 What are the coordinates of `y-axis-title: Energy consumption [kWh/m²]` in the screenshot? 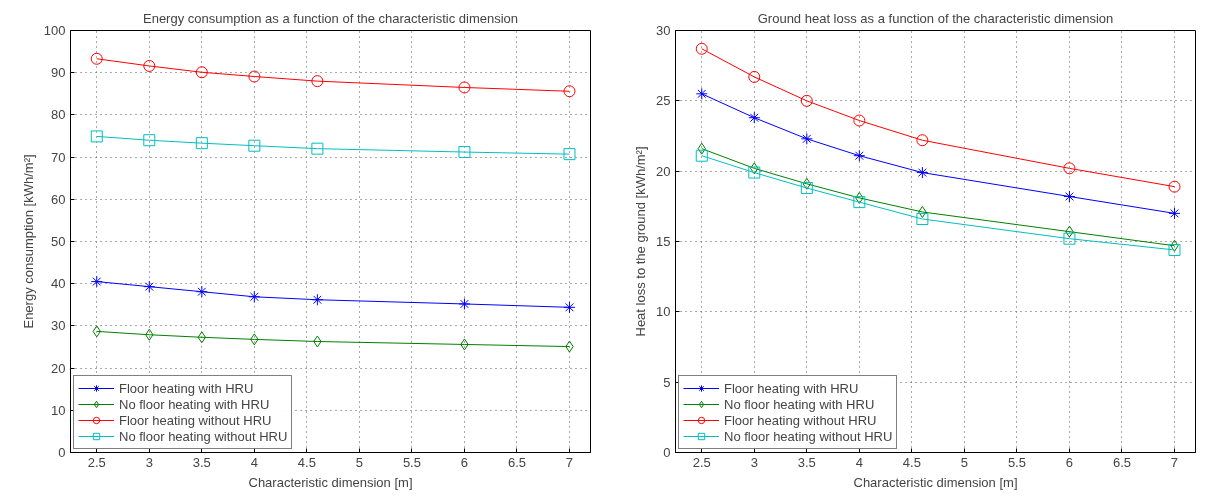 It's located at (28, 241).